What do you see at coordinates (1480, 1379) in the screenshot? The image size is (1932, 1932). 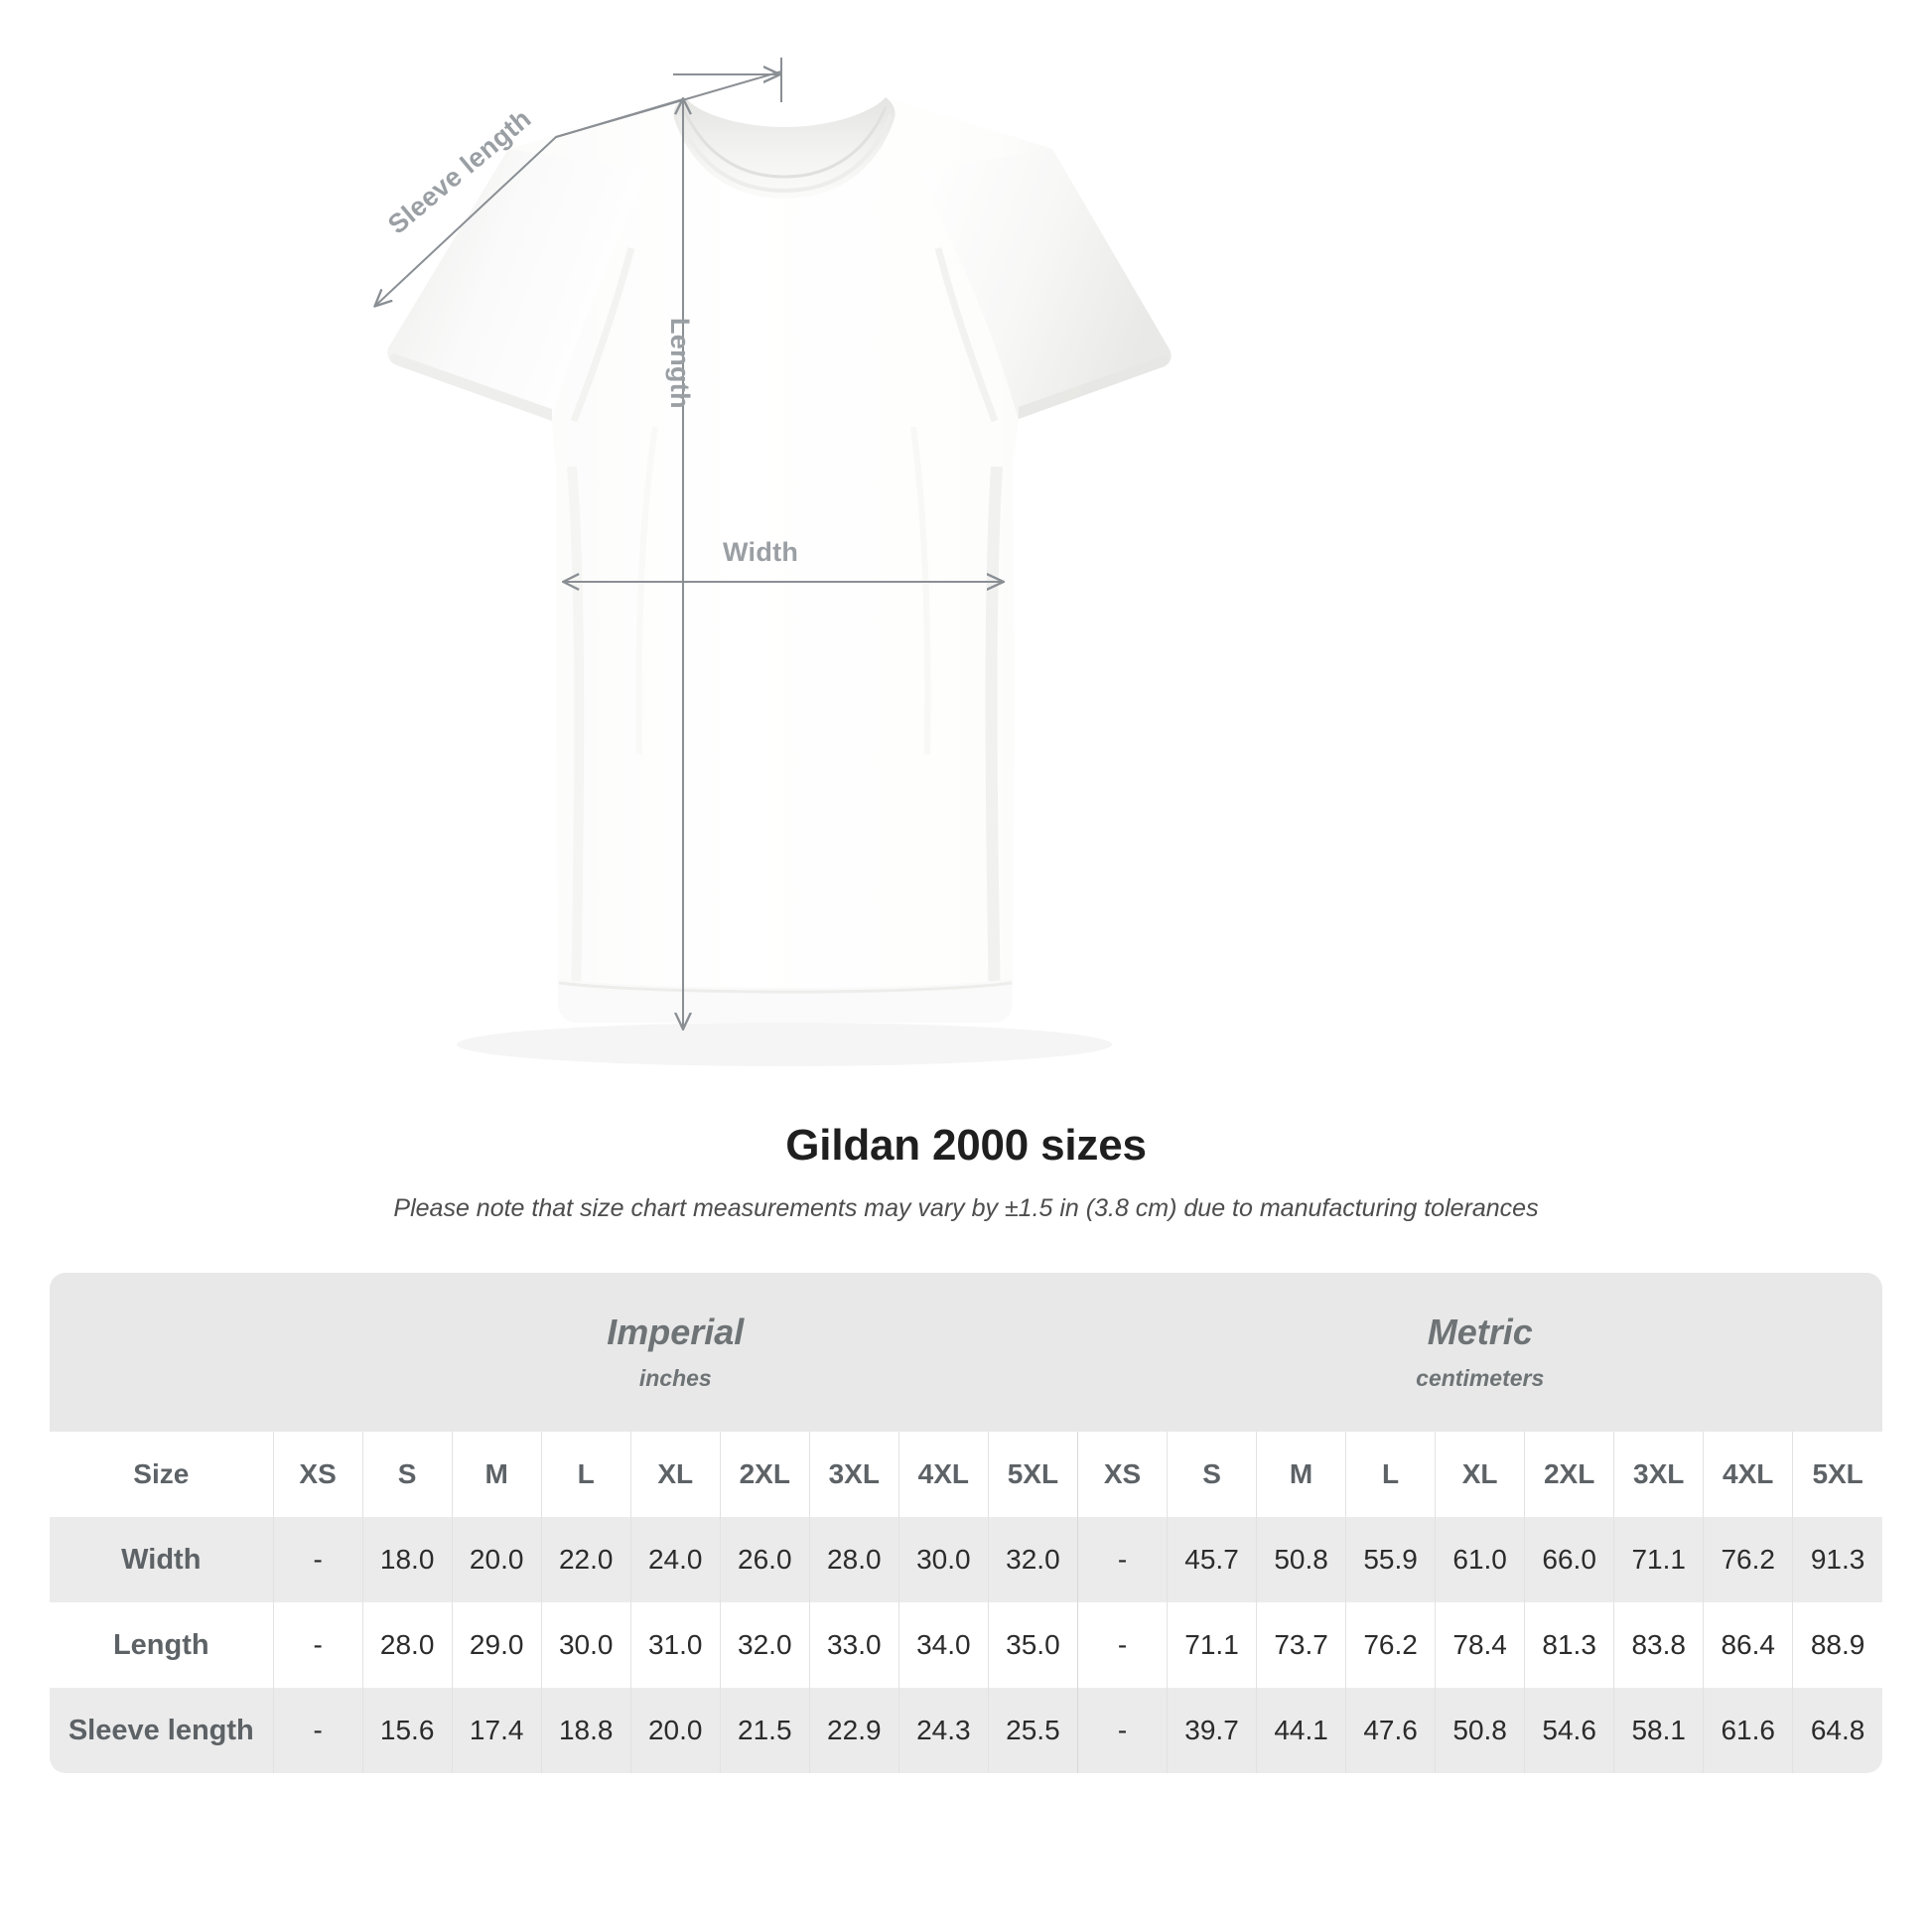 I see `unit-header-metric-sub: centimeters` at bounding box center [1480, 1379].